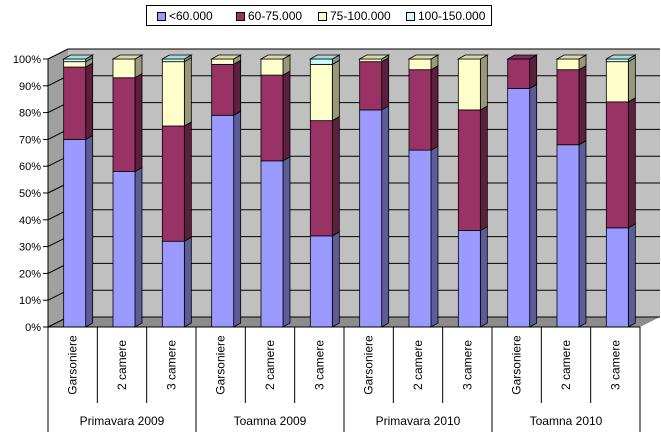  Describe the element at coordinates (27, 60) in the screenshot. I see `y-tick-label: 100%` at that location.